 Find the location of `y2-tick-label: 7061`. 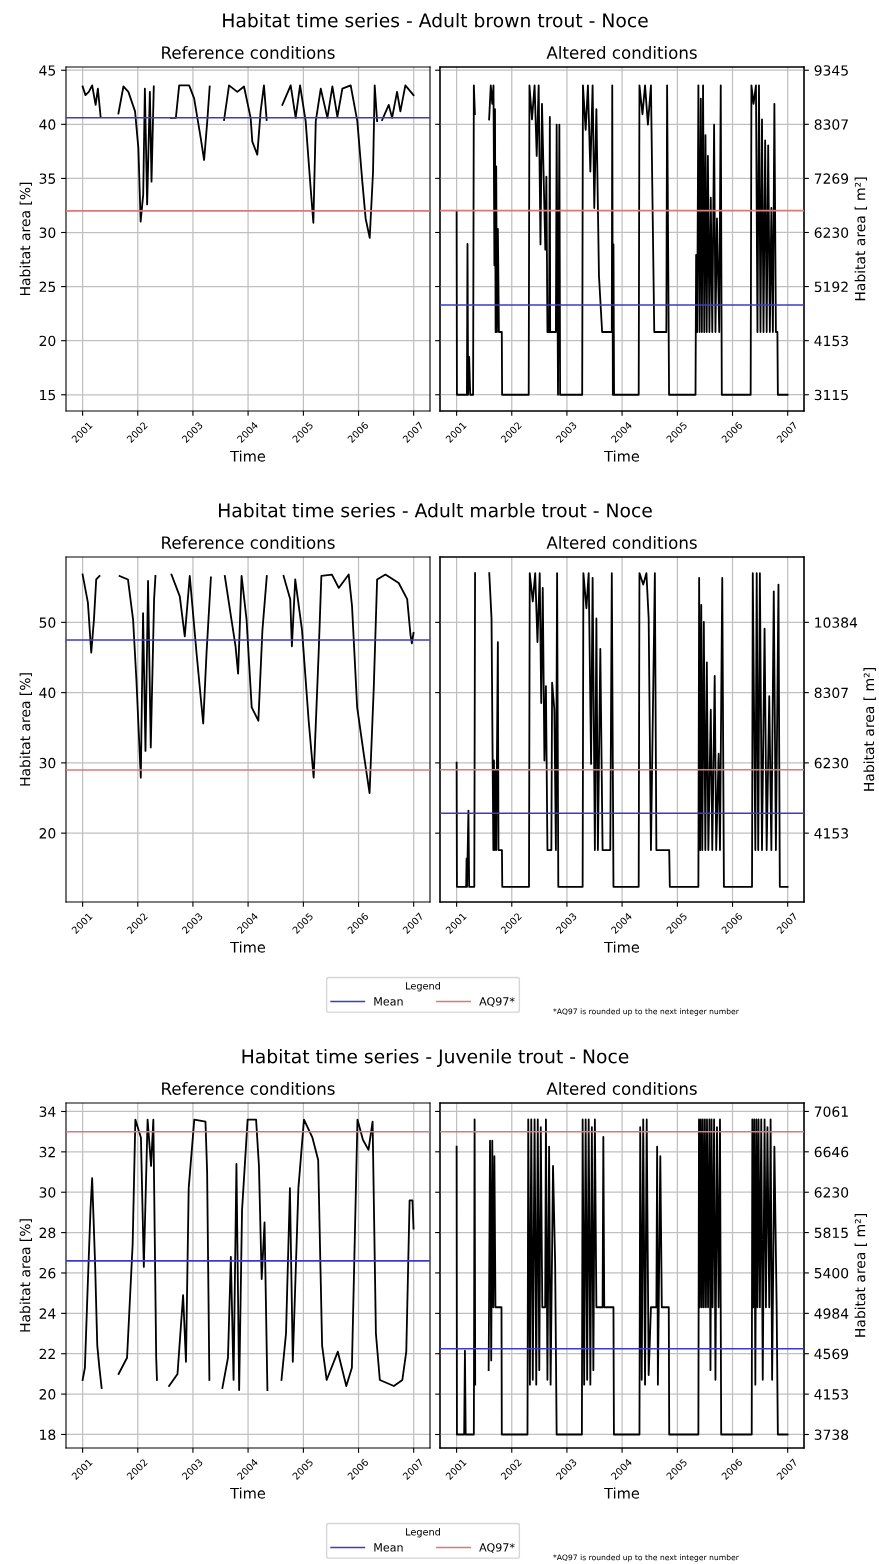

y2-tick-label: 7061 is located at coordinates (831, 1111).